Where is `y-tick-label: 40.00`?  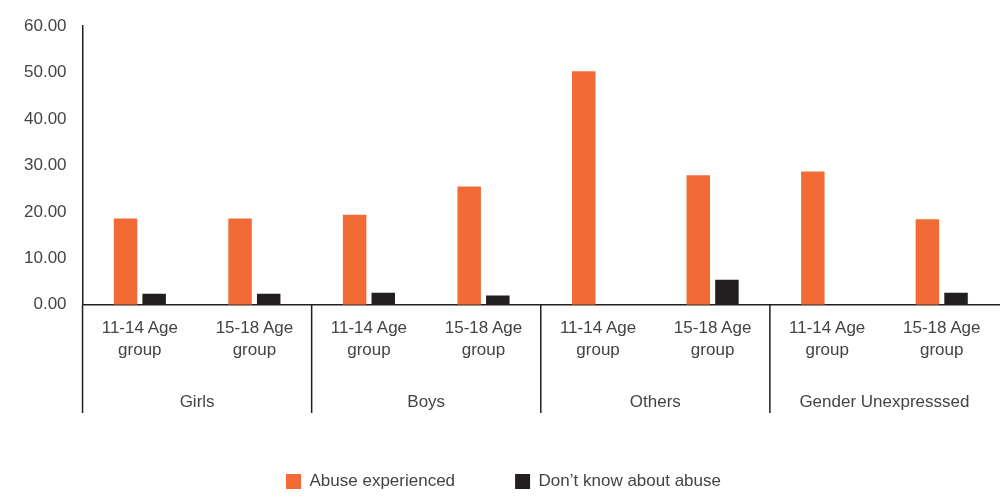 y-tick-label: 40.00 is located at coordinates (45, 118).